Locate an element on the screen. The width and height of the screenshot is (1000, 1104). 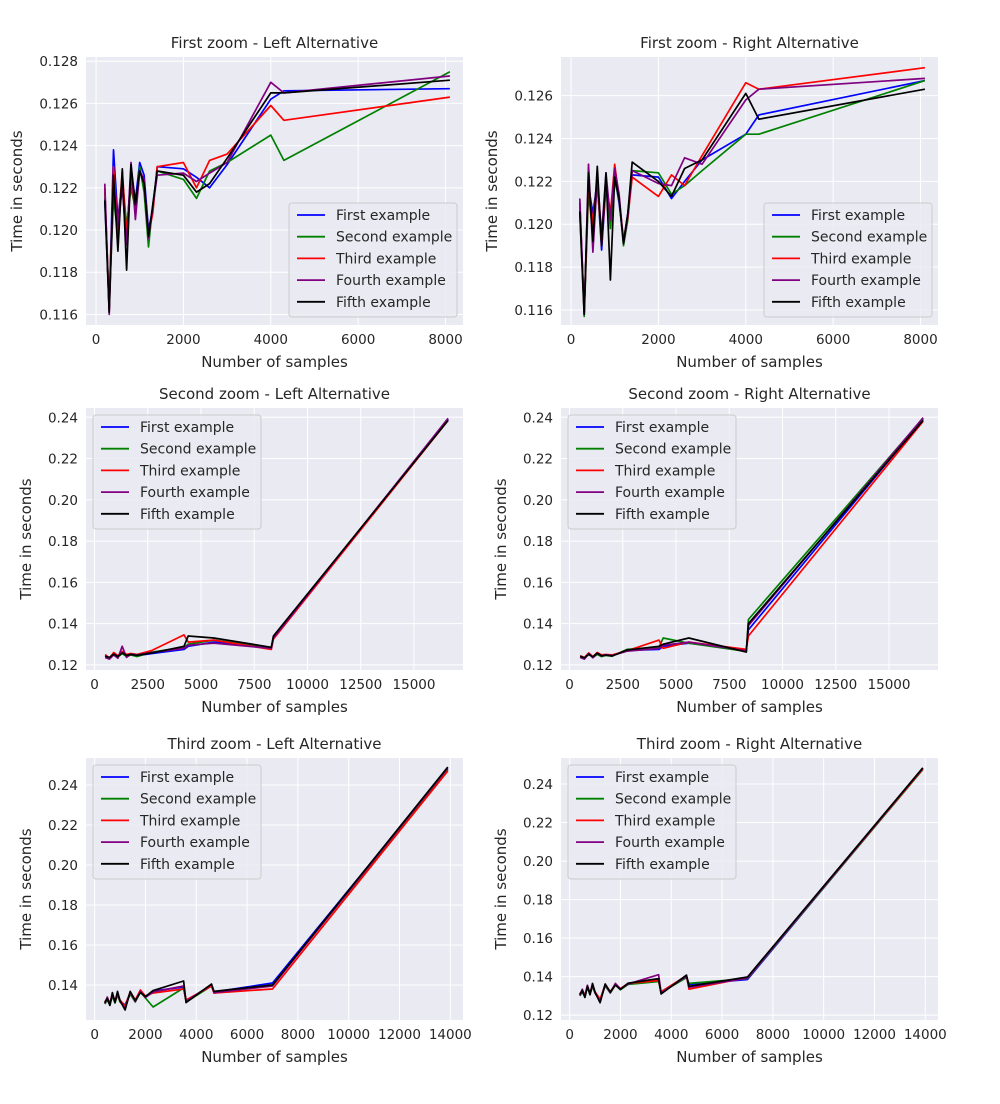
y-tick-label: 0.120 is located at coordinates (533, 225).